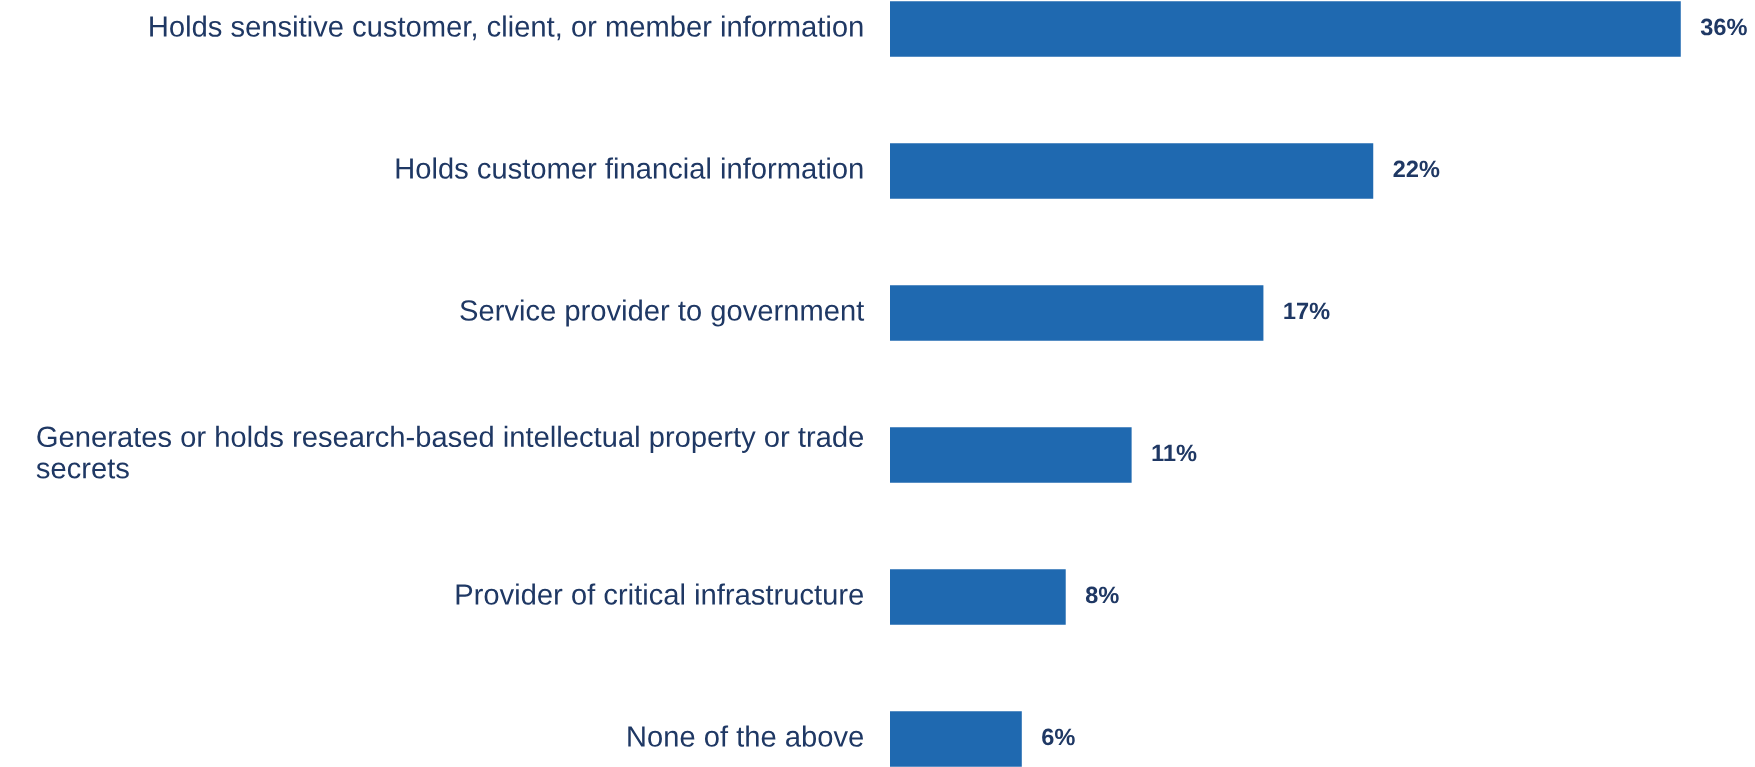 The height and width of the screenshot is (767, 1755). I want to click on y-tick-label: None of the above, so click(745, 736).